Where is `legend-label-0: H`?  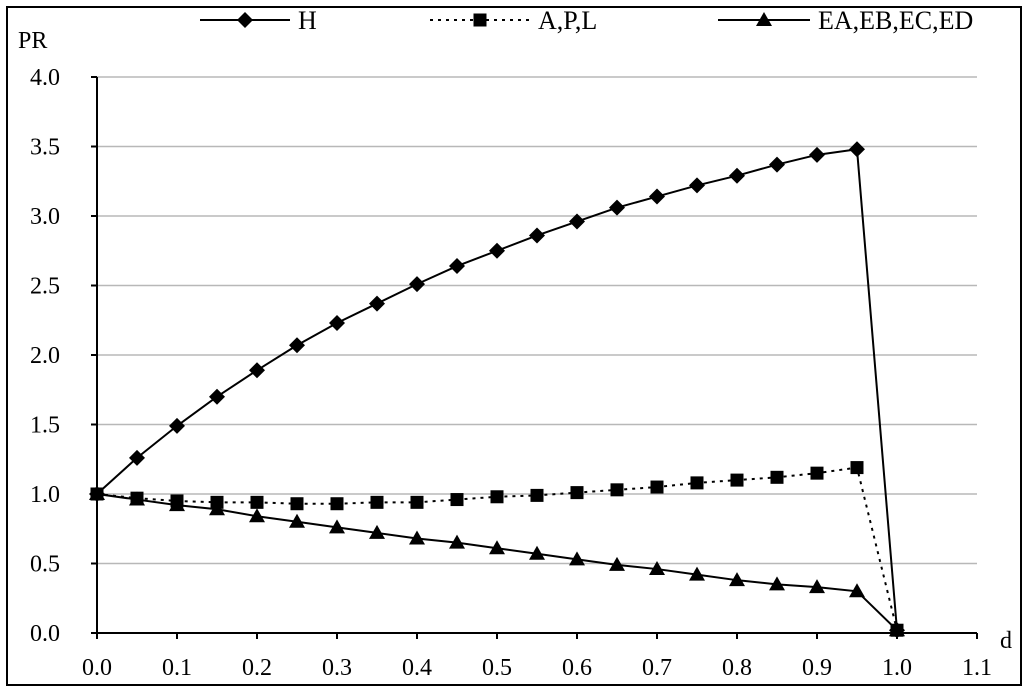 legend-label-0: H is located at coordinates (307, 20).